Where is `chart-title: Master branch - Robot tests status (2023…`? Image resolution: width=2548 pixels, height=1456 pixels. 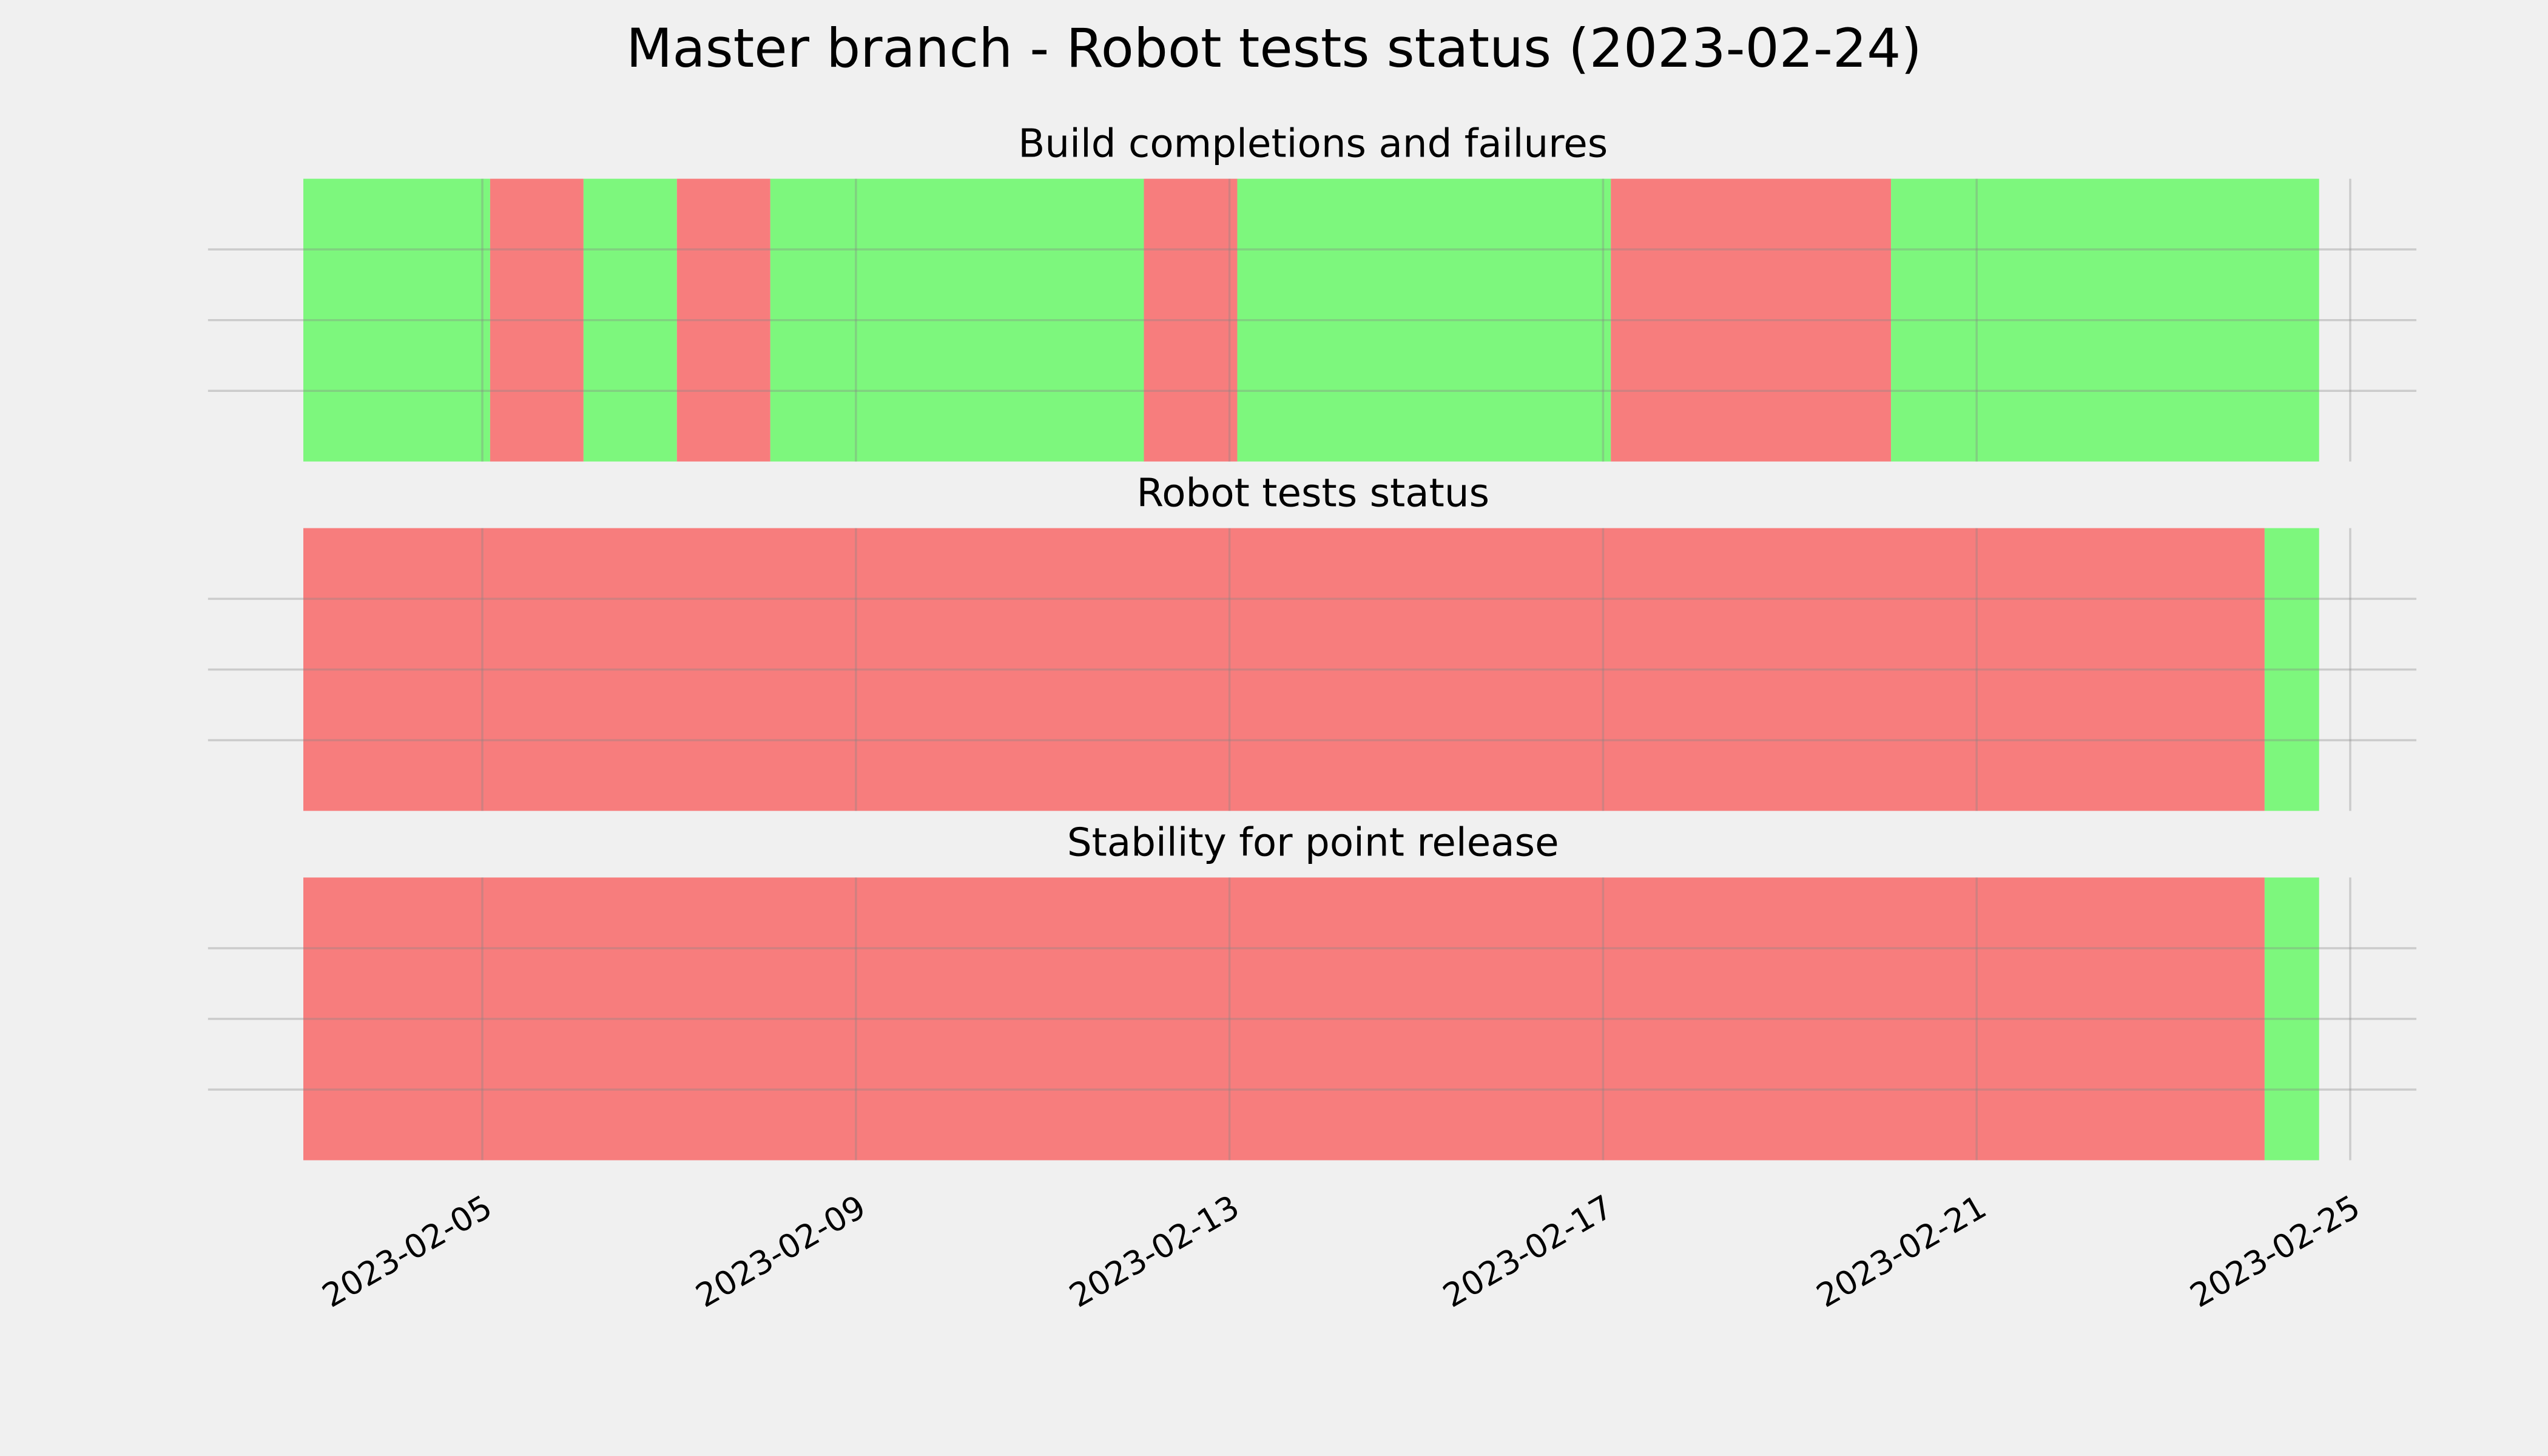
chart-title: Master branch - Robot tests status (2023… is located at coordinates (1274, 48).